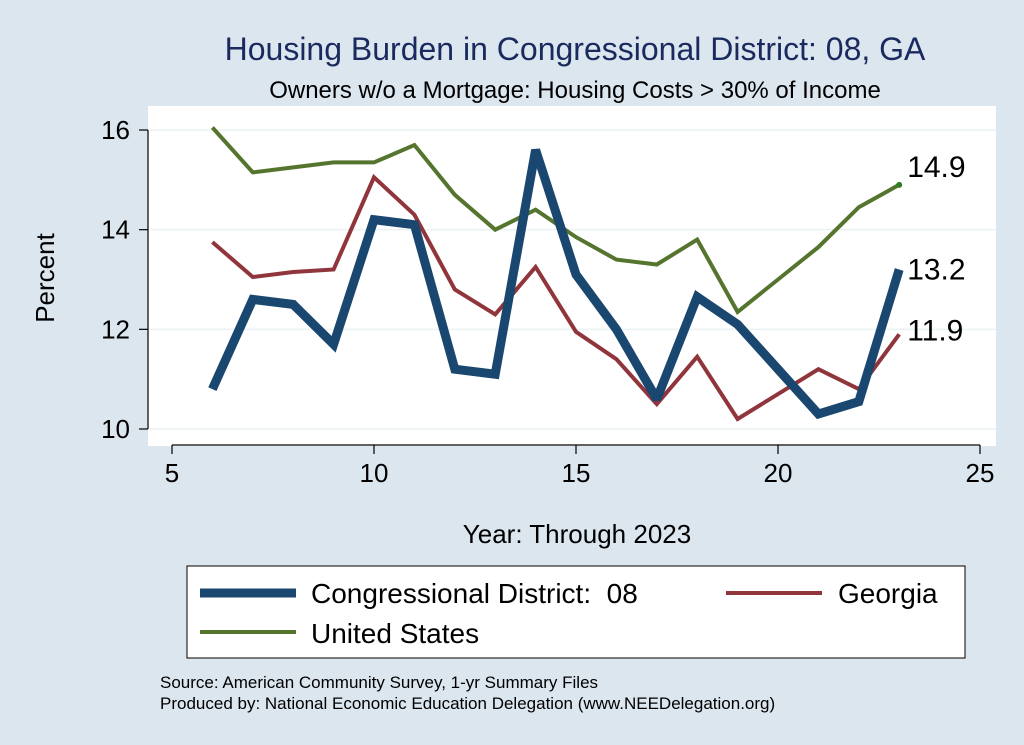 The image size is (1024, 745). Describe the element at coordinates (778, 473) in the screenshot. I see `x-tick-label-3: 20` at that location.